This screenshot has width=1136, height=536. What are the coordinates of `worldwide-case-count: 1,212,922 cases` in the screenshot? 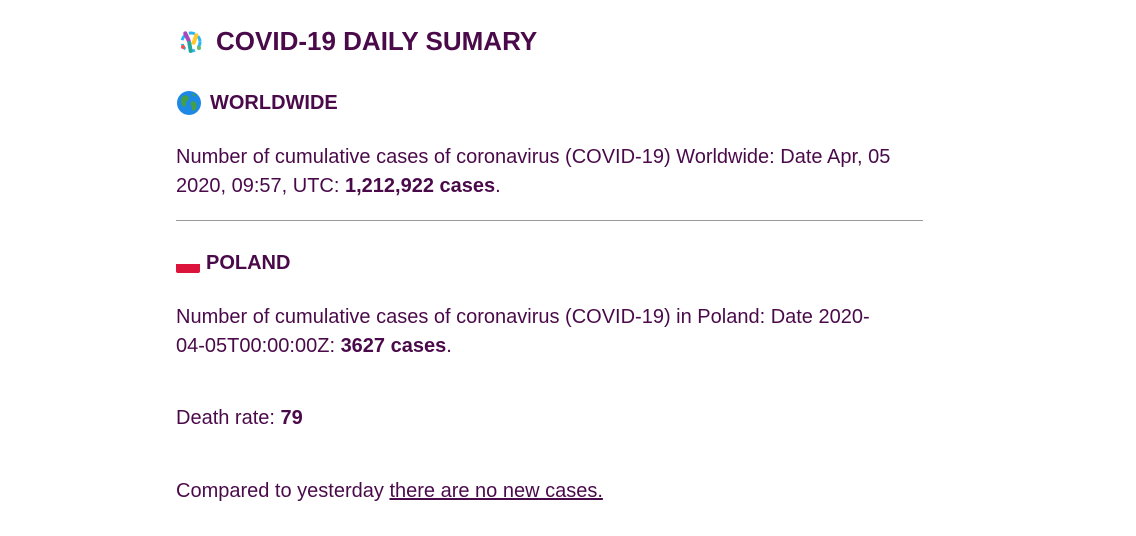 It's located at (420, 186).